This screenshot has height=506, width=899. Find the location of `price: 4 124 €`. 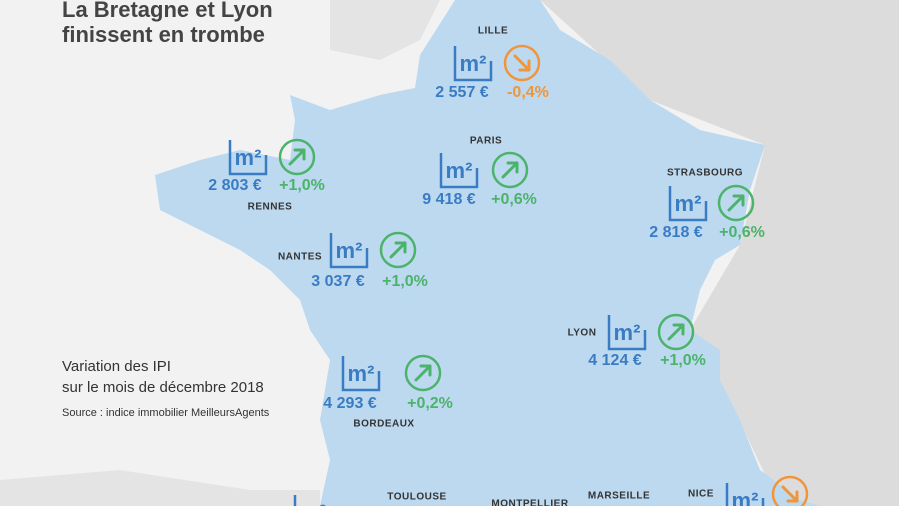

price: 4 124 € is located at coordinates (614, 360).